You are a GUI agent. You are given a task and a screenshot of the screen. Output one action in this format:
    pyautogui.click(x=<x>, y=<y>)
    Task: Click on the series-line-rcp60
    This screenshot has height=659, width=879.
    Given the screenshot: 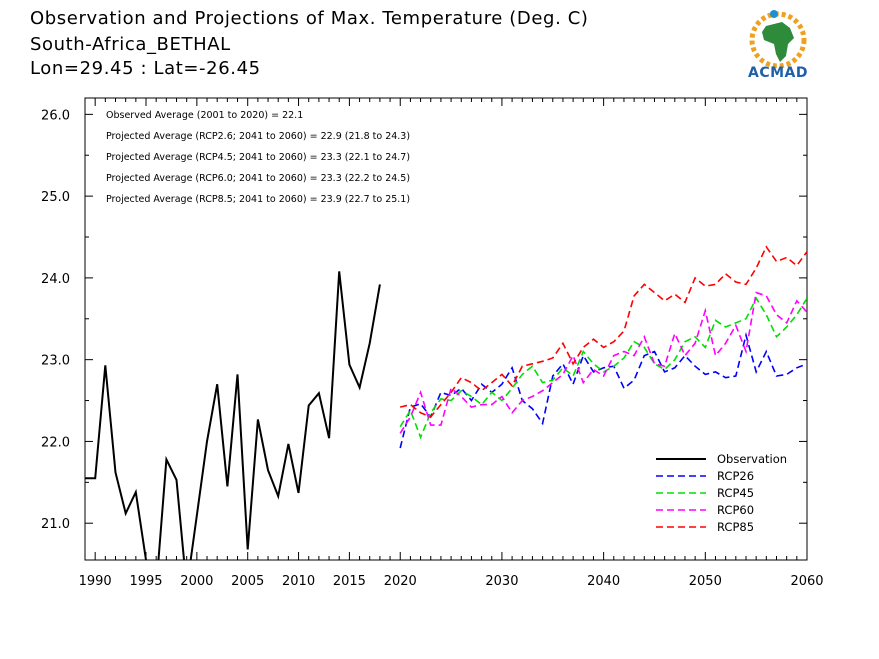 What is the action you would take?
    pyautogui.click(x=603, y=362)
    